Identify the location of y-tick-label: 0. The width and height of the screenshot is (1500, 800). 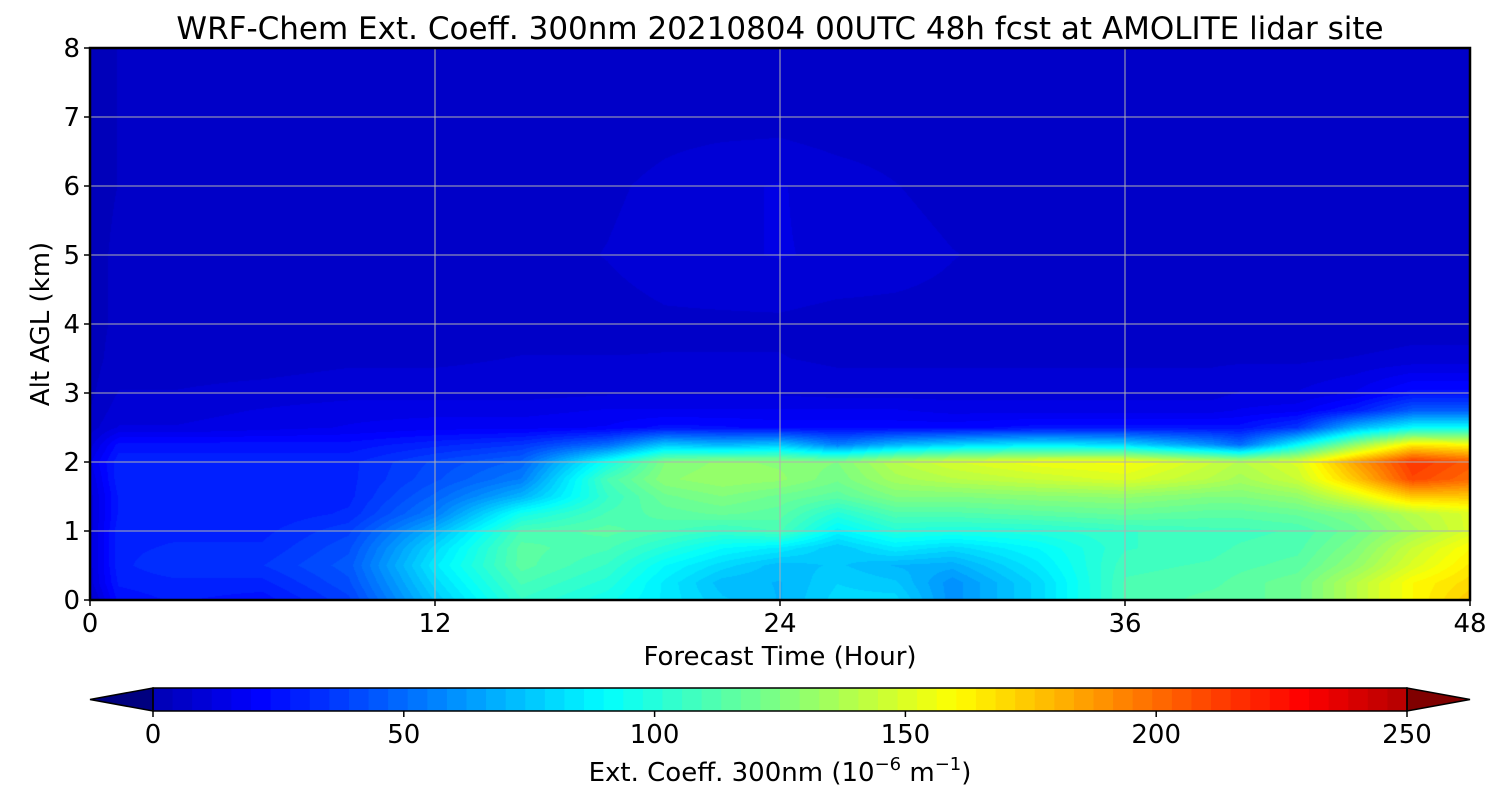
(71, 601).